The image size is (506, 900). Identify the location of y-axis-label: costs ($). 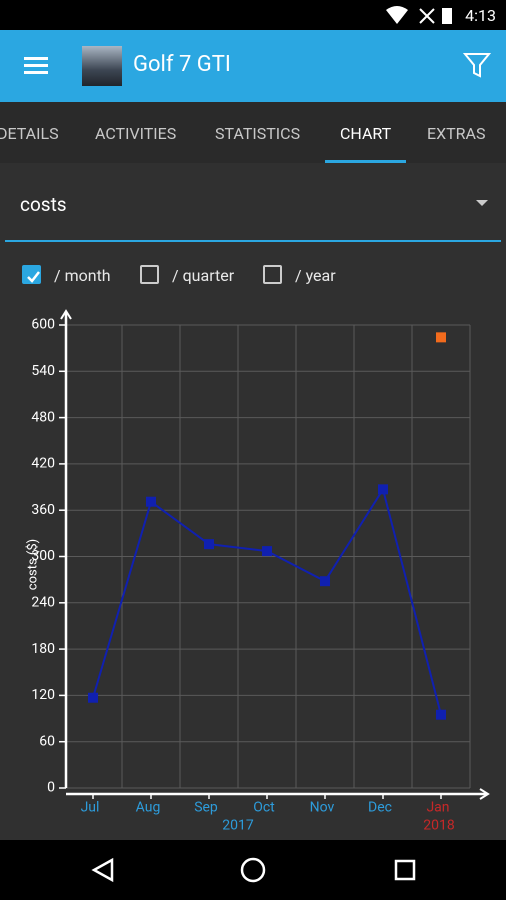
(32, 564).